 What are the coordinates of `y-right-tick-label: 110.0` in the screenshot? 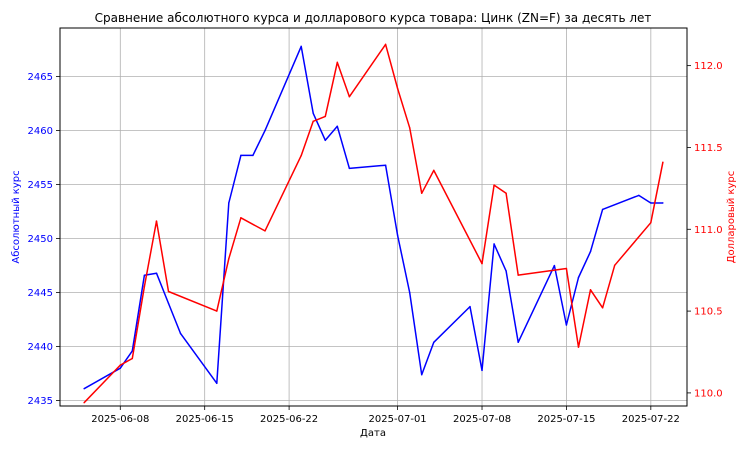 It's located at (708, 393).